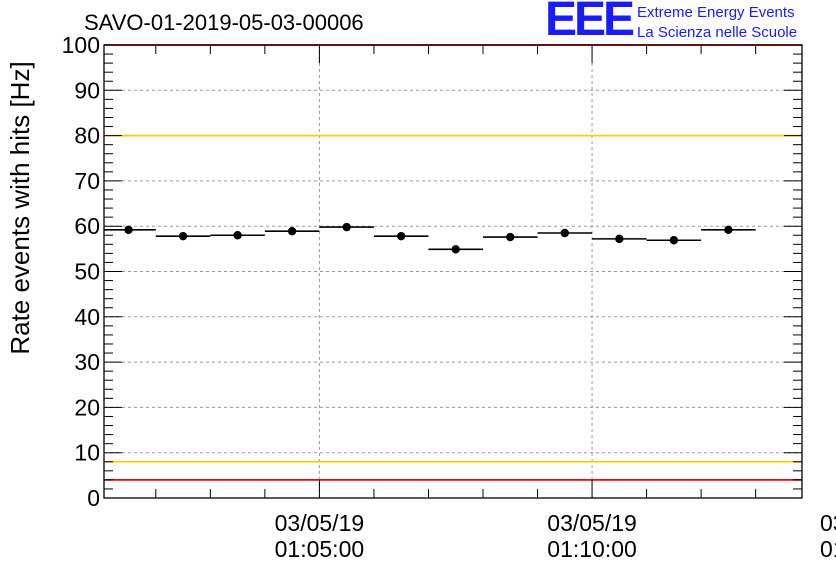 This screenshot has height=572, width=836. I want to click on y-tick-label: 10, so click(87, 453).